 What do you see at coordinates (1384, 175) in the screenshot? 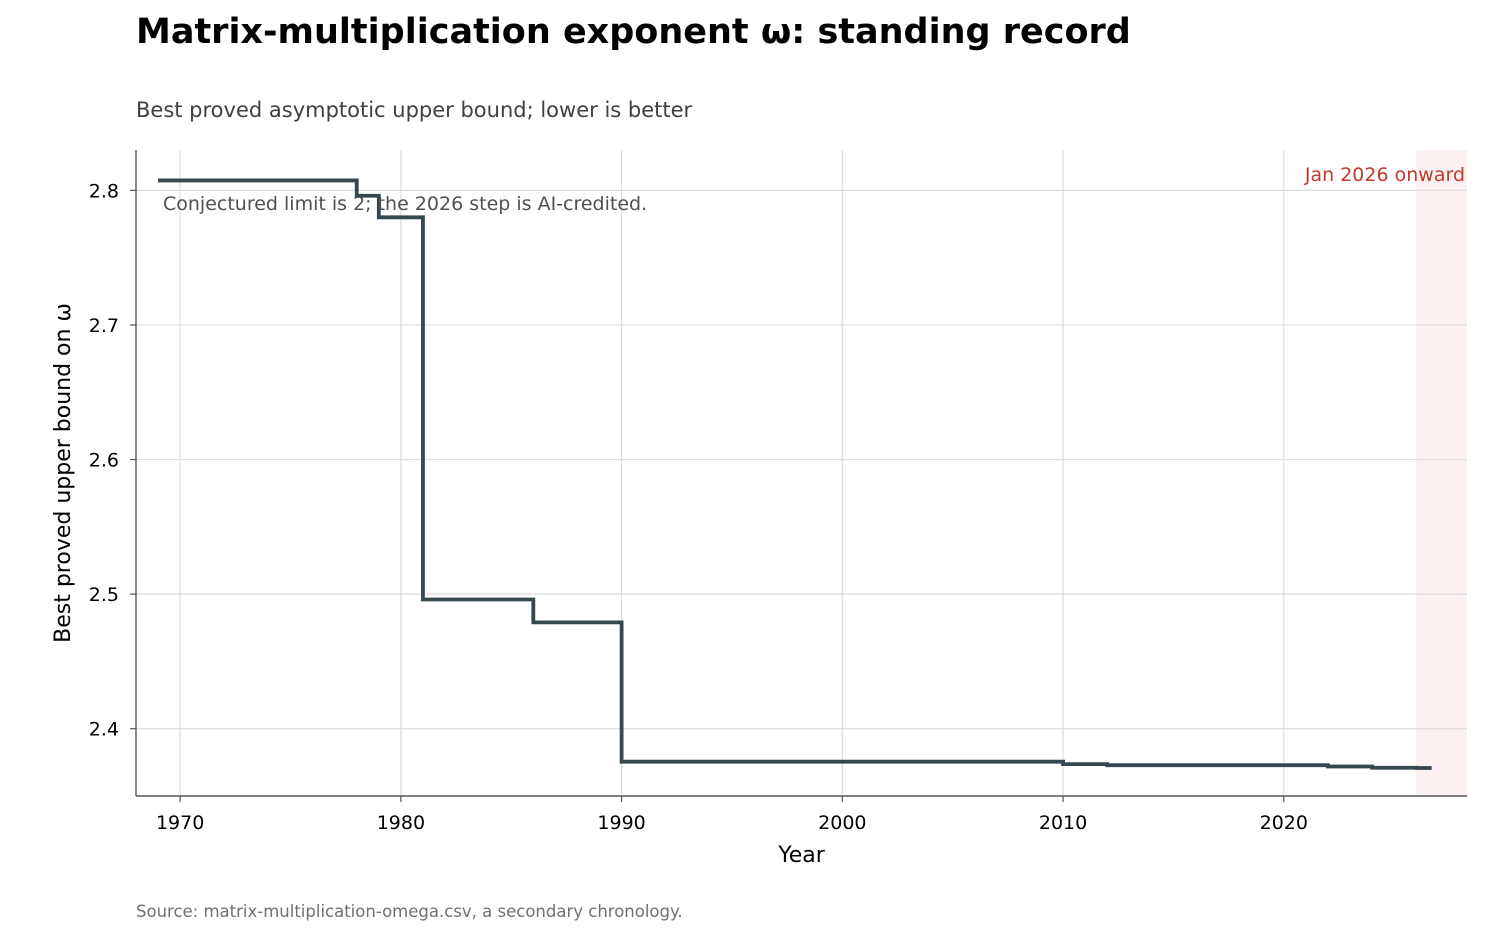
I see `shaded-region-label: Jan 2026 onward` at bounding box center [1384, 175].